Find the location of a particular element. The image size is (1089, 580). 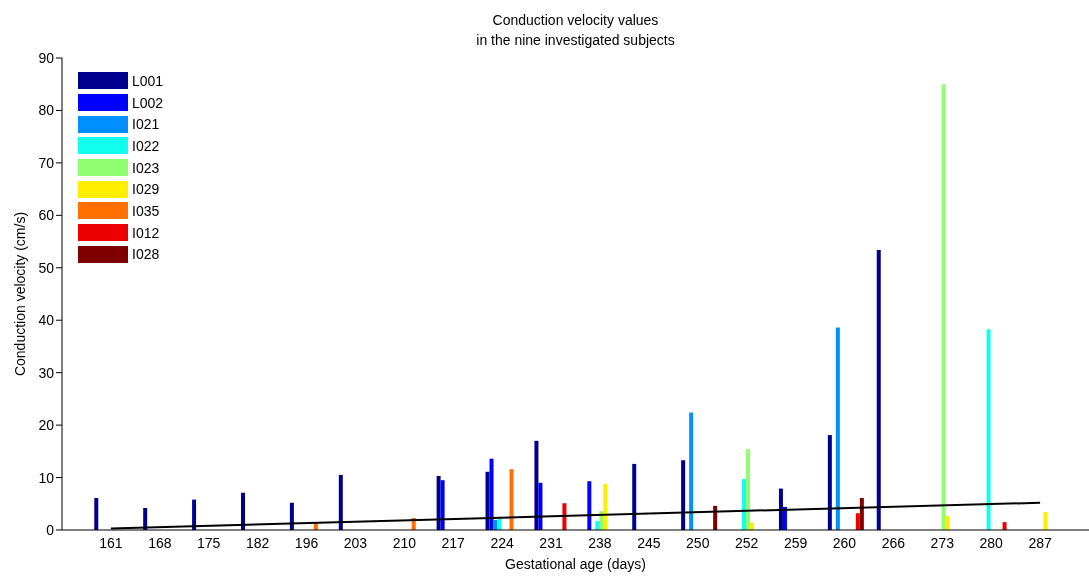

y-tick-label: 40 is located at coordinates (46, 320).